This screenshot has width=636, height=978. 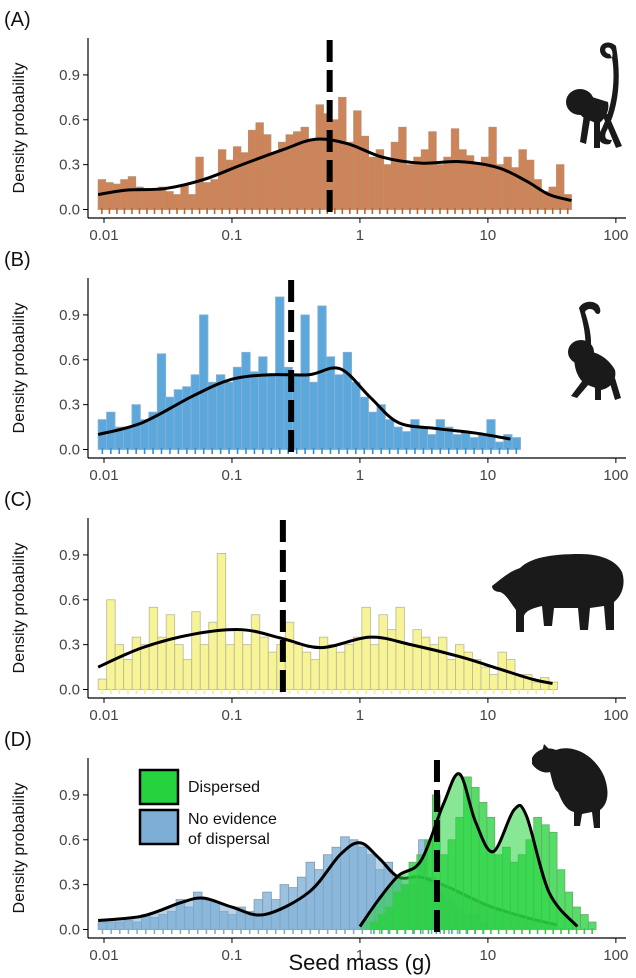 I want to click on legend-label: No evidence, so click(x=232, y=819).